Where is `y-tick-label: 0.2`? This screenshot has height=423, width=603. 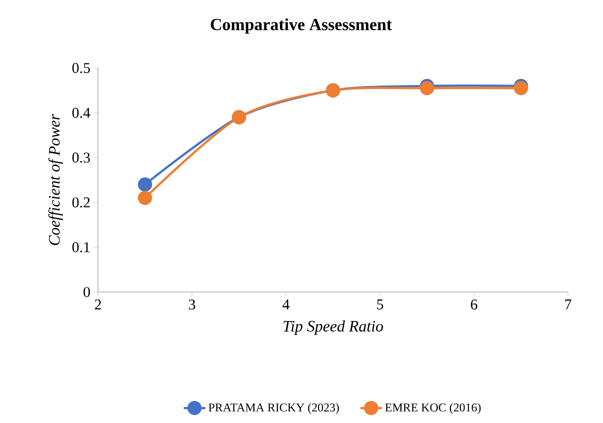
y-tick-label: 0.2 is located at coordinates (81, 202).